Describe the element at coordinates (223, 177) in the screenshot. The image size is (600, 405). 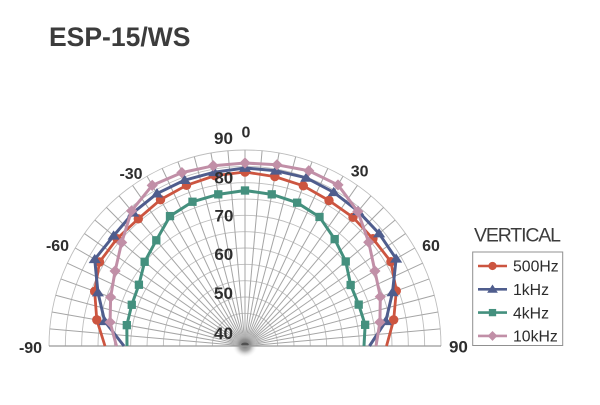
I see `svg-text: 80` at that location.